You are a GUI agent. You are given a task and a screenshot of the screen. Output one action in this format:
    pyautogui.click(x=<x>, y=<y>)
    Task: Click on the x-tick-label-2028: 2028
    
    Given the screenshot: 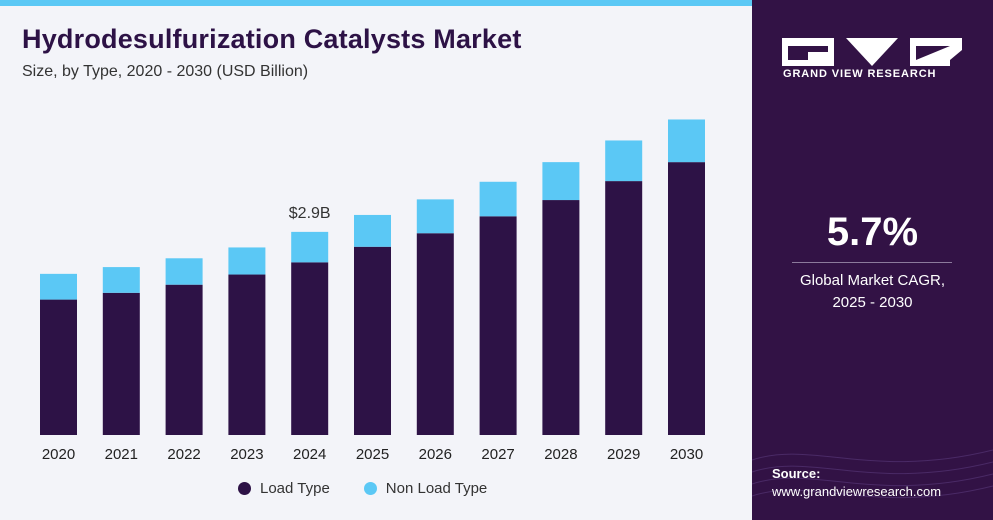 What is the action you would take?
    pyautogui.click(x=560, y=454)
    